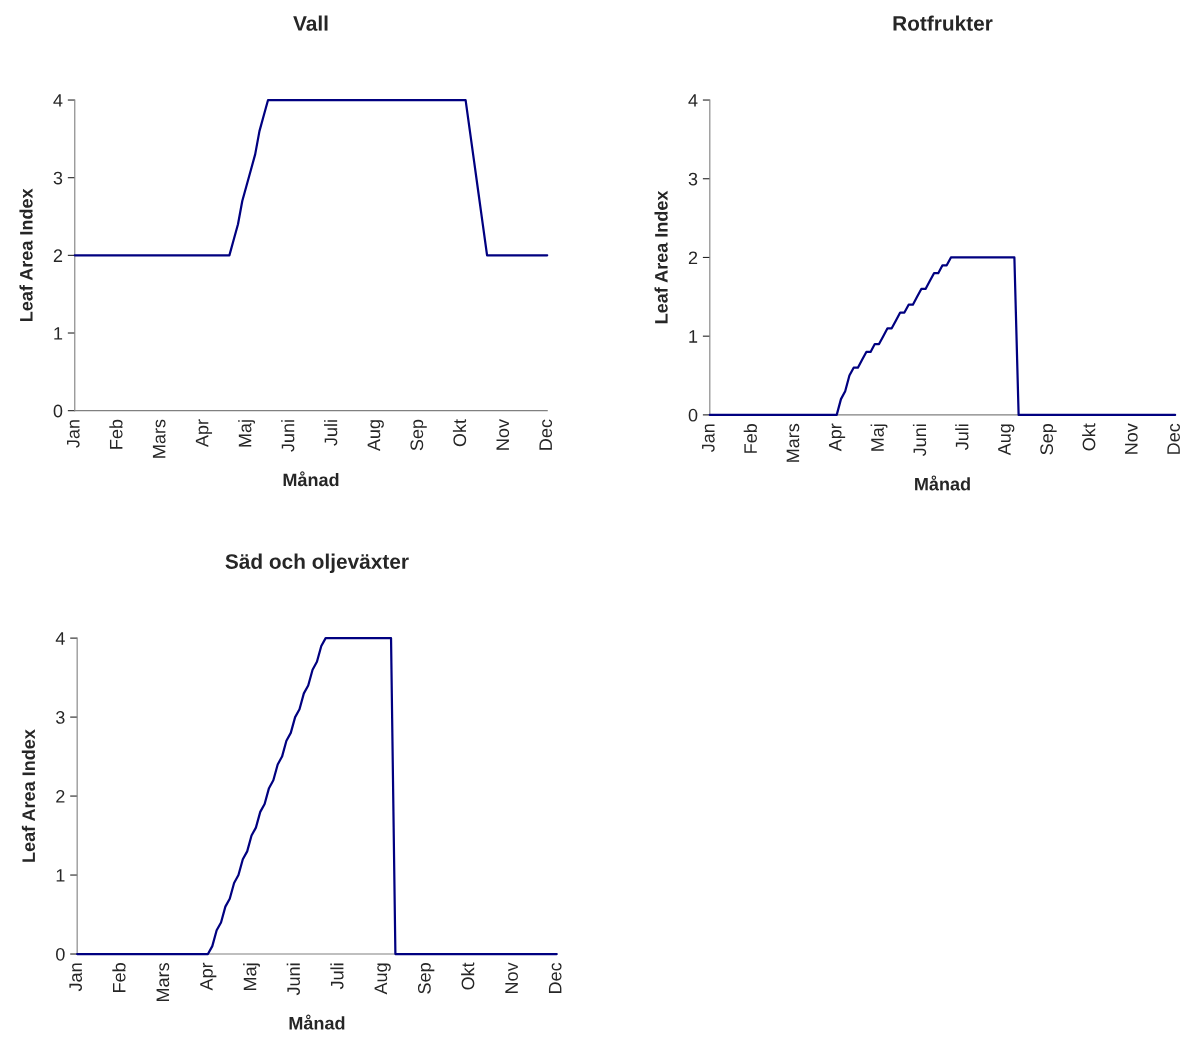 Image resolution: width=1187 pixels, height=1053 pixels. What do you see at coordinates (310, 23) in the screenshot?
I see `chart-title: Vall` at bounding box center [310, 23].